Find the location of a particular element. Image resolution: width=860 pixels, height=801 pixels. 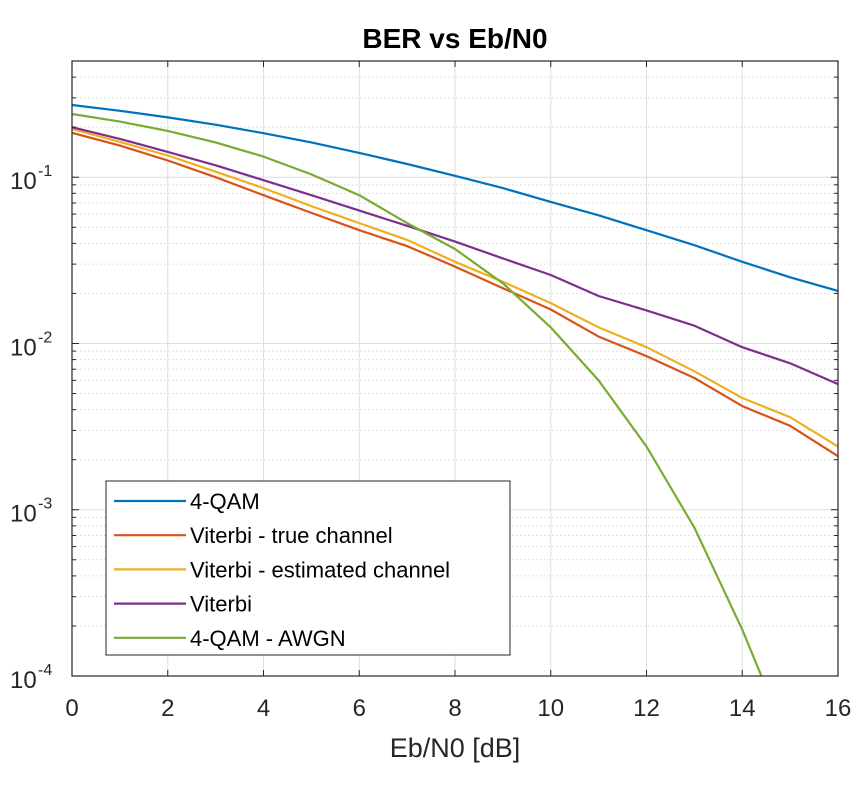

x-tick-label: 0 is located at coordinates (71, 708).